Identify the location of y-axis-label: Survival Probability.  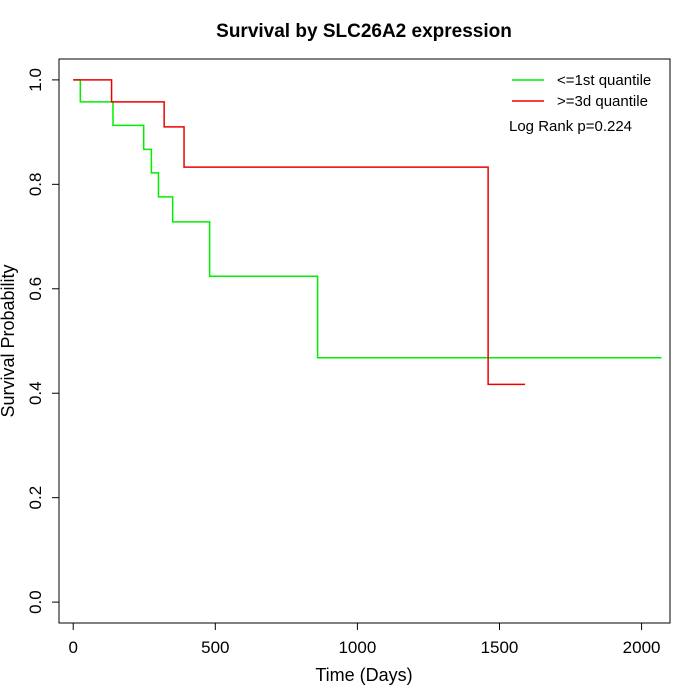
(9, 340).